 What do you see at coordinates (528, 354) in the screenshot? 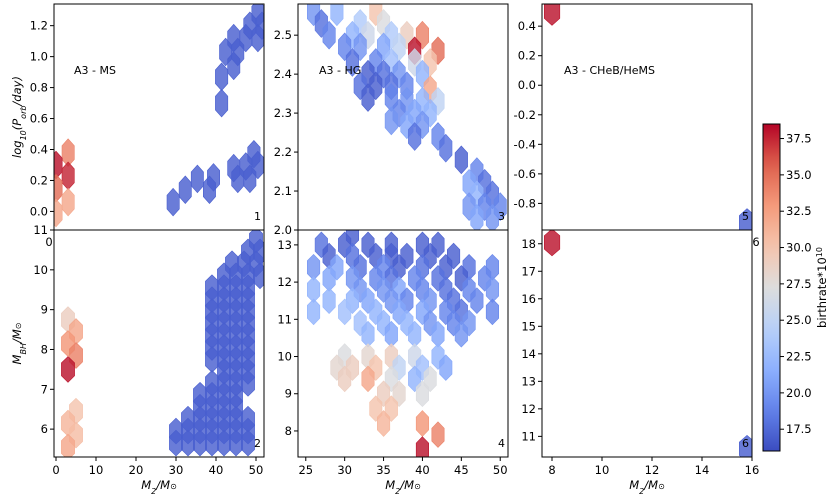
I see `y-tick-label: 14` at bounding box center [528, 354].